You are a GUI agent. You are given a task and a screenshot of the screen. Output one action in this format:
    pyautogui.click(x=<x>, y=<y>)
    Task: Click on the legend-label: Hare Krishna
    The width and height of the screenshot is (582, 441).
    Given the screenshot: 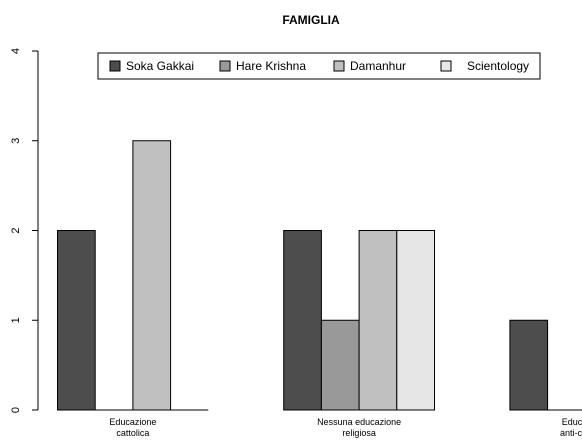 What is the action you would take?
    pyautogui.click(x=271, y=66)
    